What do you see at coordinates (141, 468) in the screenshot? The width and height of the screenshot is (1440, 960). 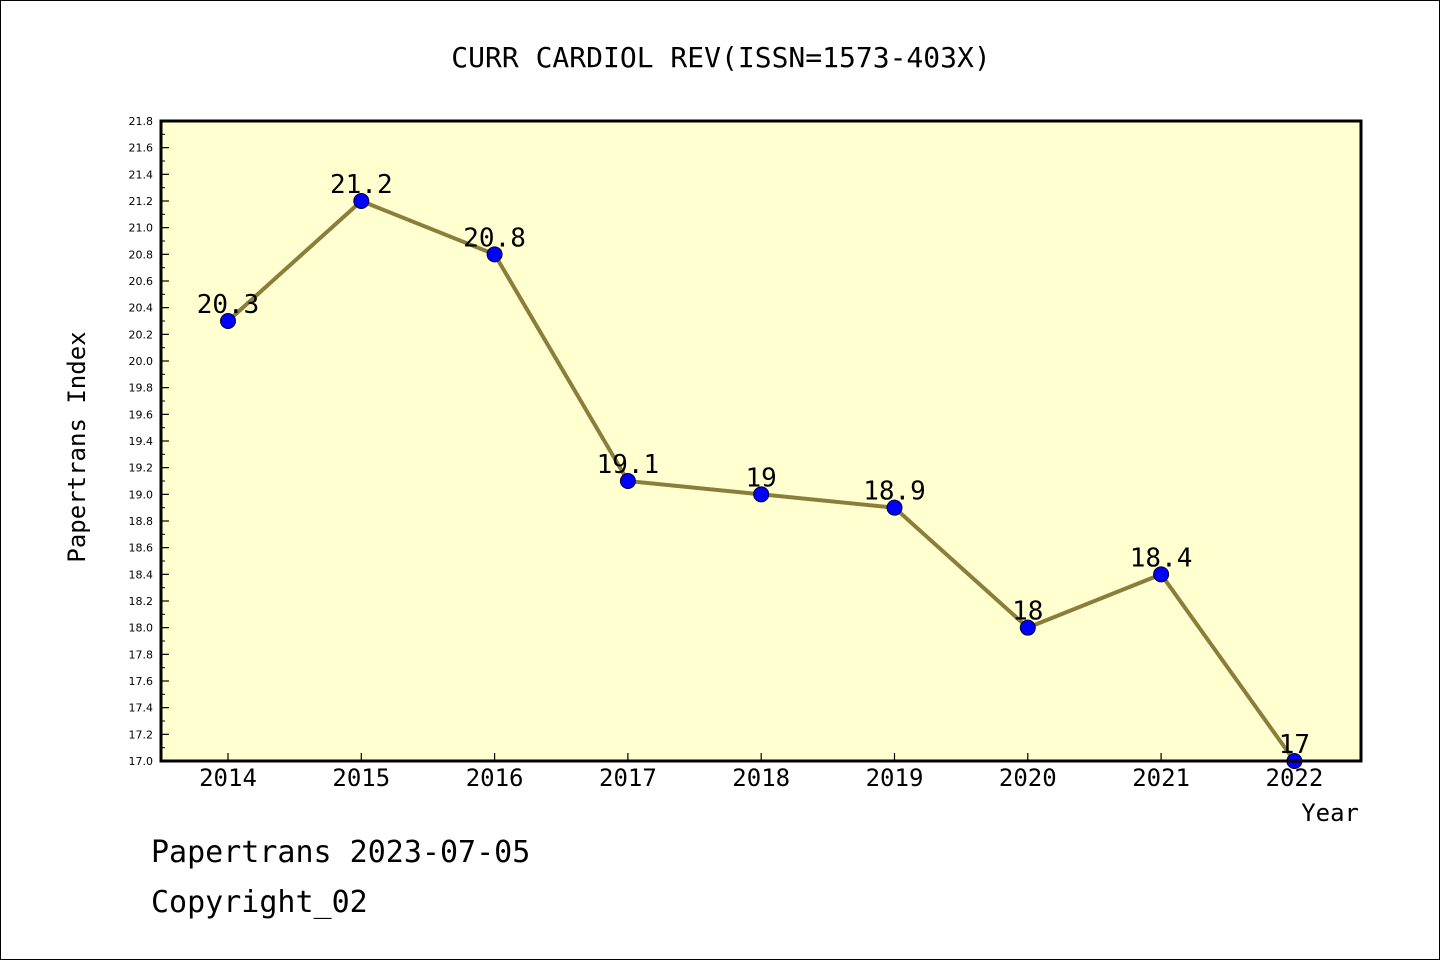 I see `y-tick-label: 19.2` at bounding box center [141, 468].